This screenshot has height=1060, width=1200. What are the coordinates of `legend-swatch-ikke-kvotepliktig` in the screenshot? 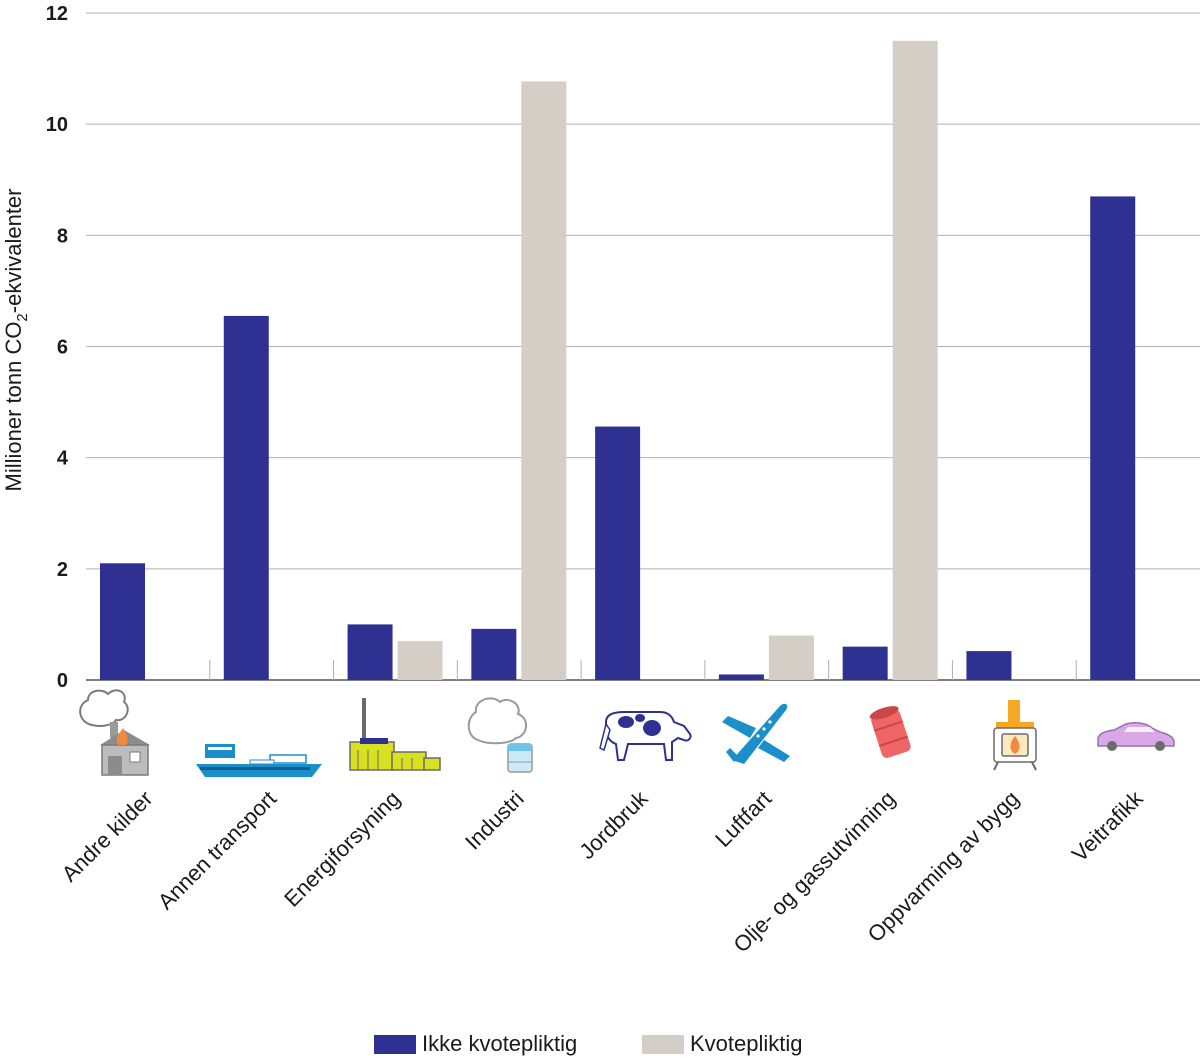 It's located at (395, 1044).